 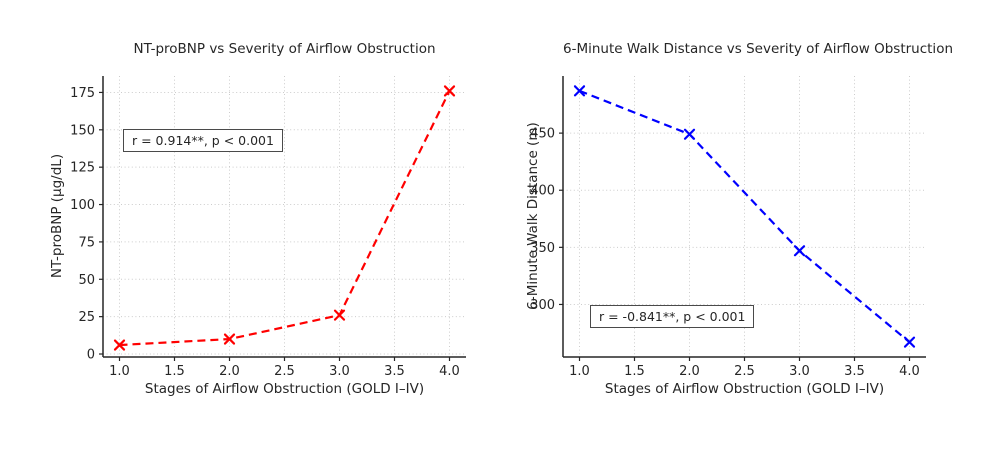 I want to click on svg-text: 400, so click(x=542, y=191).